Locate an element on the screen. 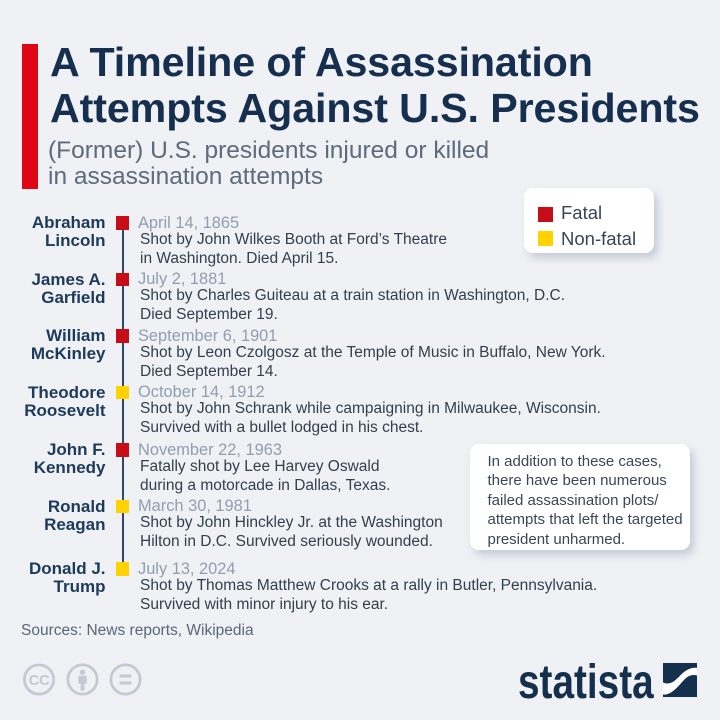 The width and height of the screenshot is (720, 720). svg-text: CC is located at coordinates (39, 680).